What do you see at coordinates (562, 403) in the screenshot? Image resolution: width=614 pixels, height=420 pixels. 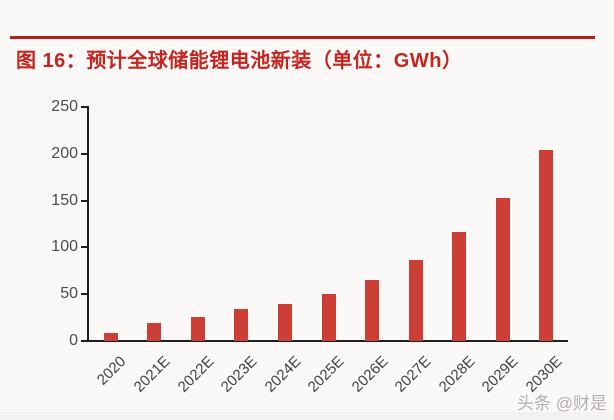 I see `watermark-text: 头条 @财是` at bounding box center [562, 403].